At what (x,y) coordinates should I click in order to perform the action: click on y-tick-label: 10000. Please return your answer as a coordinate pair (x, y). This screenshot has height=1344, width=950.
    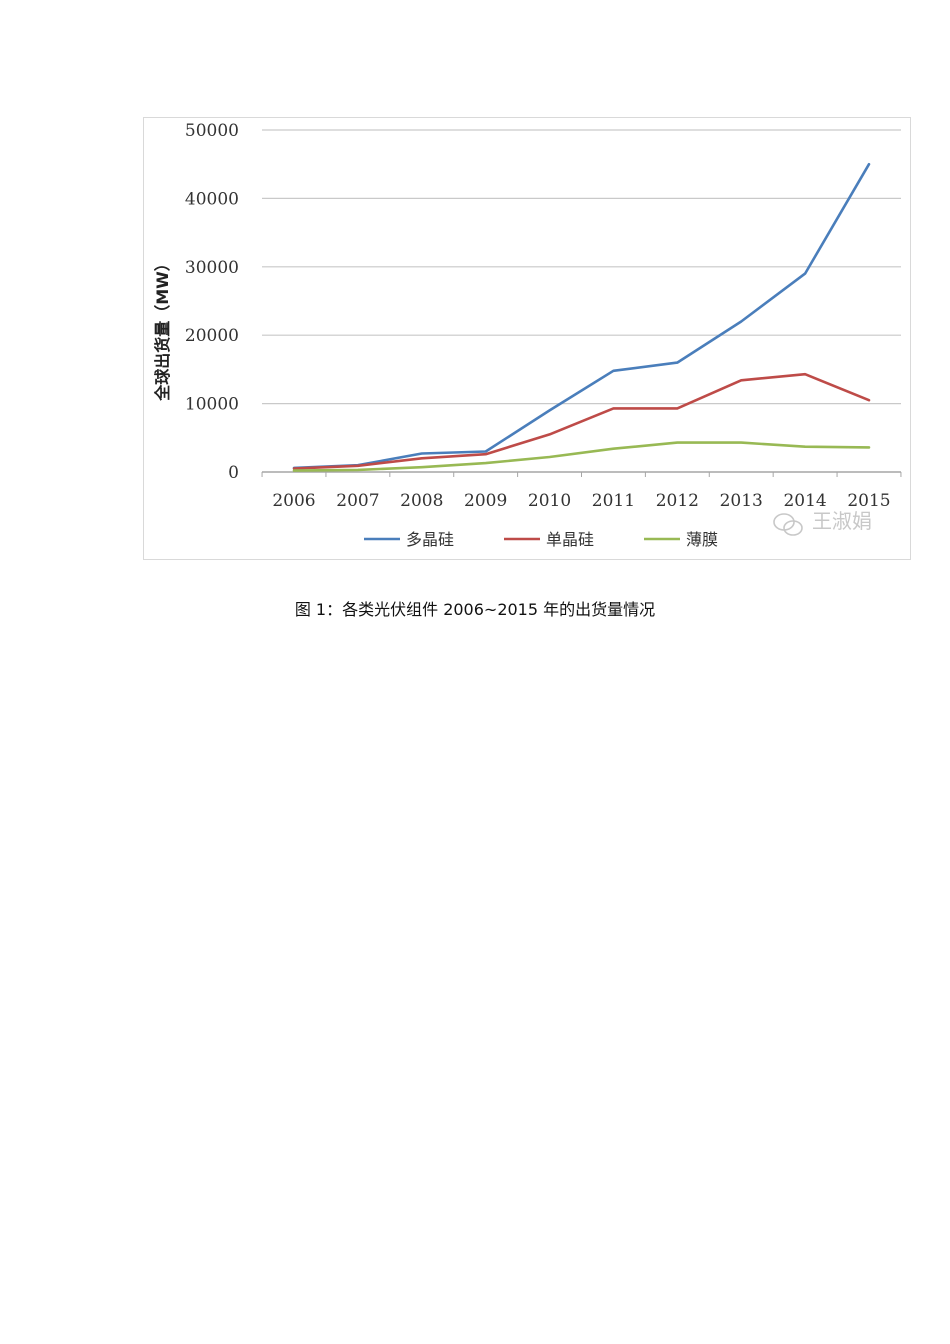
    Looking at the image, I should click on (212, 405).